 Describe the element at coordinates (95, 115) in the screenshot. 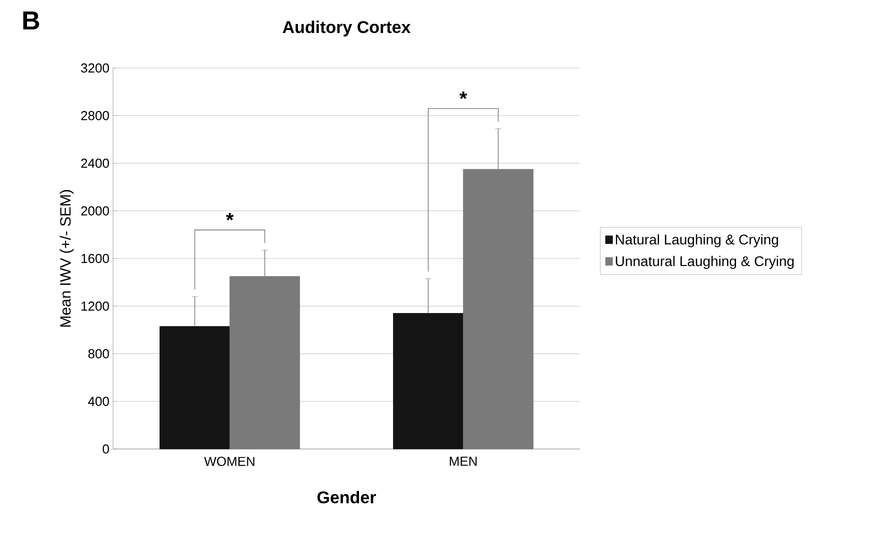

I see `y-tick-label: 2800` at that location.